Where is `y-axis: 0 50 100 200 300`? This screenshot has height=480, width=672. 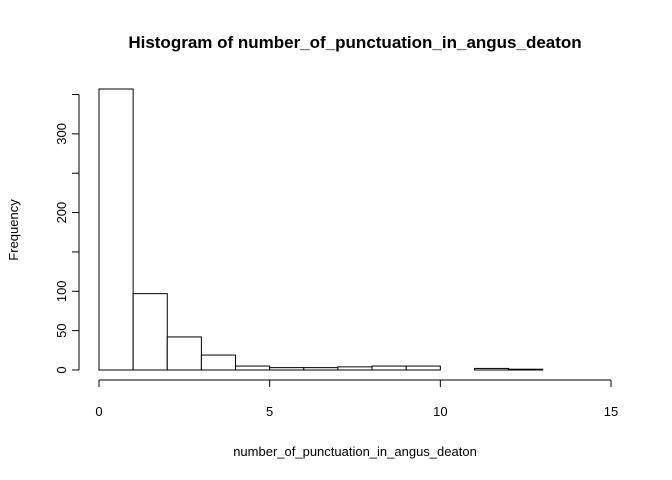 y-axis: 0 50 100 200 300 is located at coordinates (67, 234).